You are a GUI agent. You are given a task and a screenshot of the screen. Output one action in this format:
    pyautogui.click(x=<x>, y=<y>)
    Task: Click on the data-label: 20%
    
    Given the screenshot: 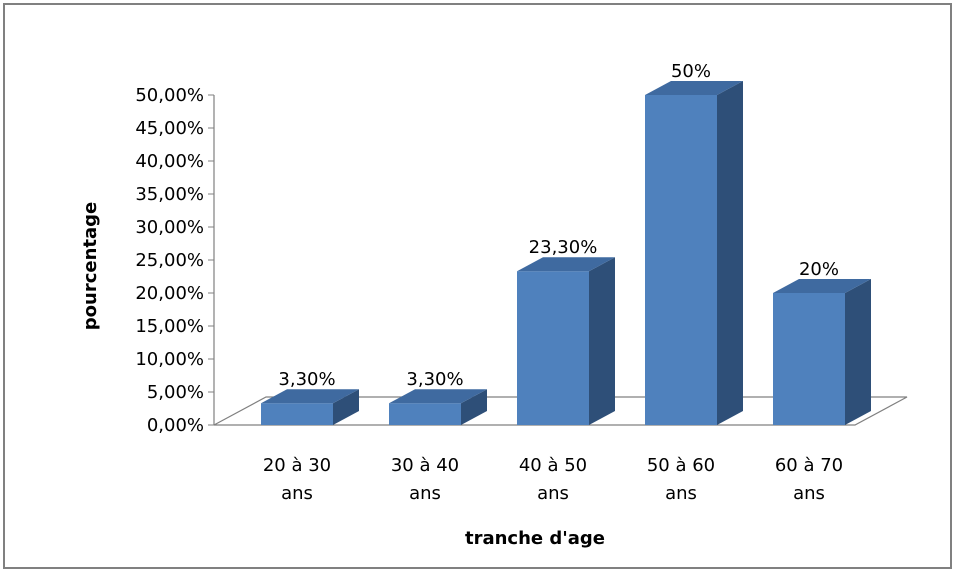 What is the action you would take?
    pyautogui.click(x=819, y=269)
    